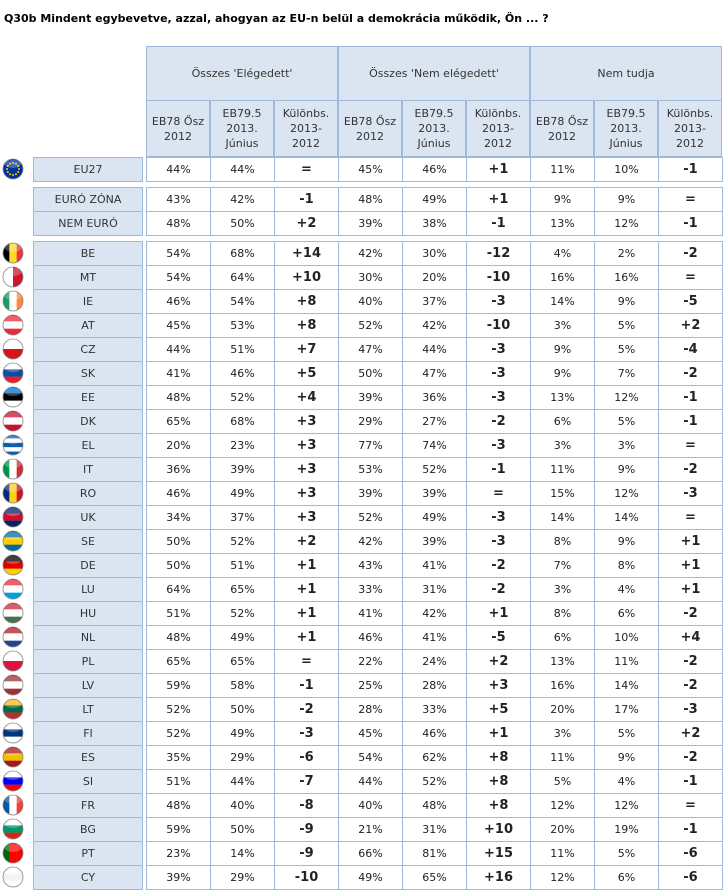  I want to click on cell: 10%, so click(626, 169).